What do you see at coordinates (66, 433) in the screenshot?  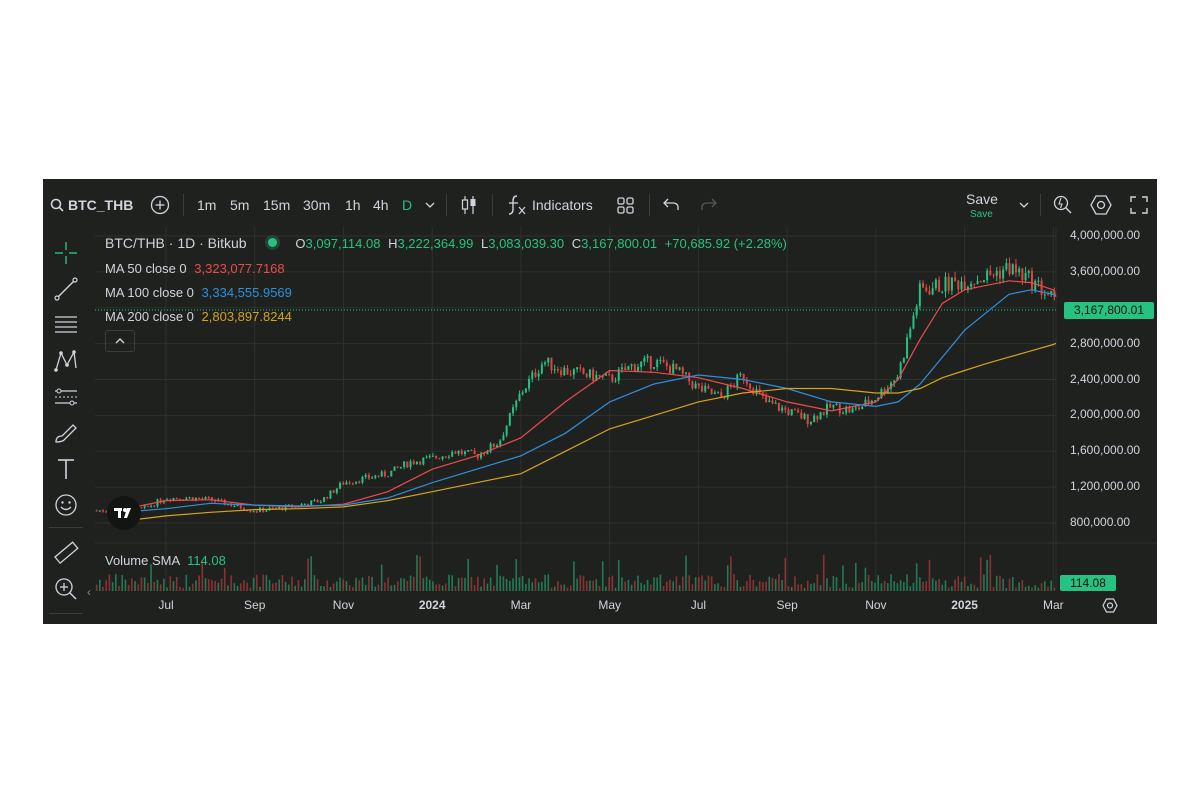 I see `brush-icon` at bounding box center [66, 433].